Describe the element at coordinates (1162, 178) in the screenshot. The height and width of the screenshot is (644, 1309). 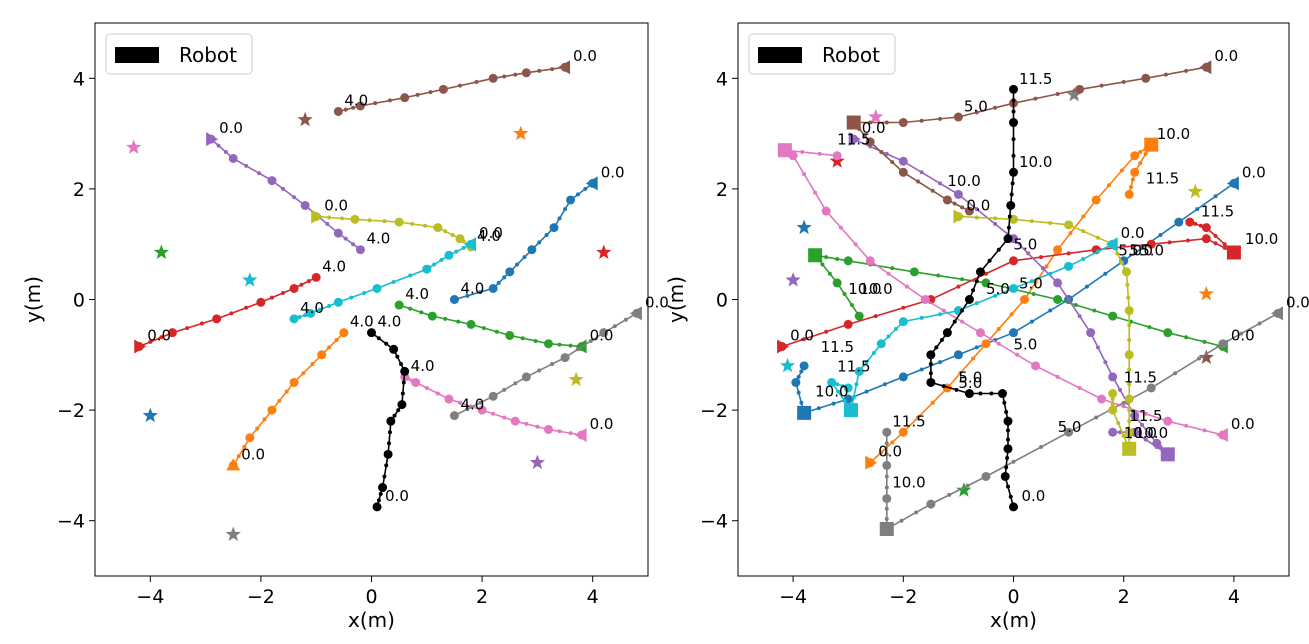
I see `time-label: 11.5` at that location.